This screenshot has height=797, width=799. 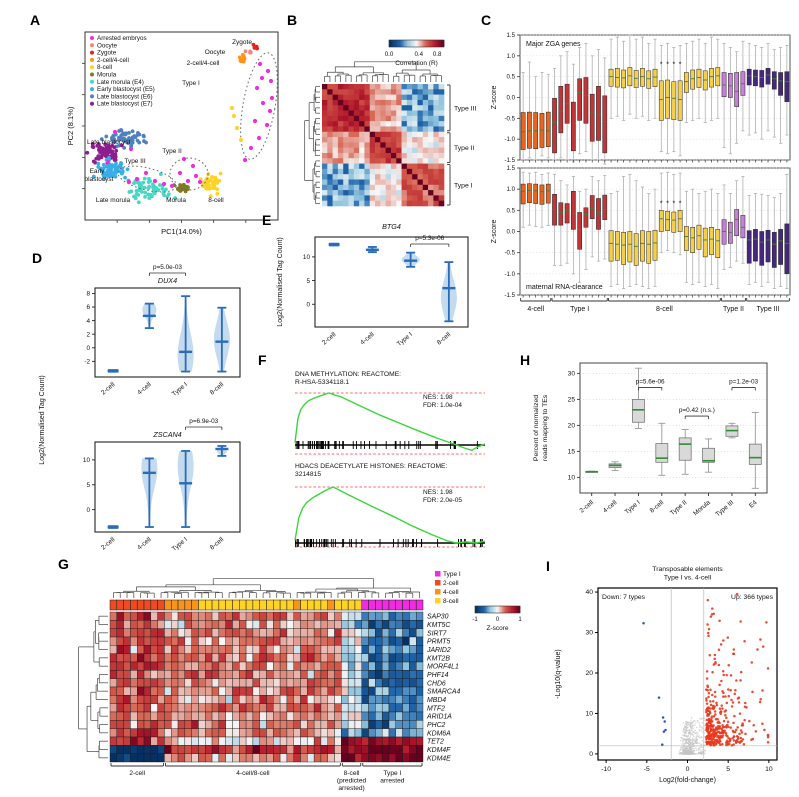 I want to click on panel-b-label: B, so click(x=292, y=20).